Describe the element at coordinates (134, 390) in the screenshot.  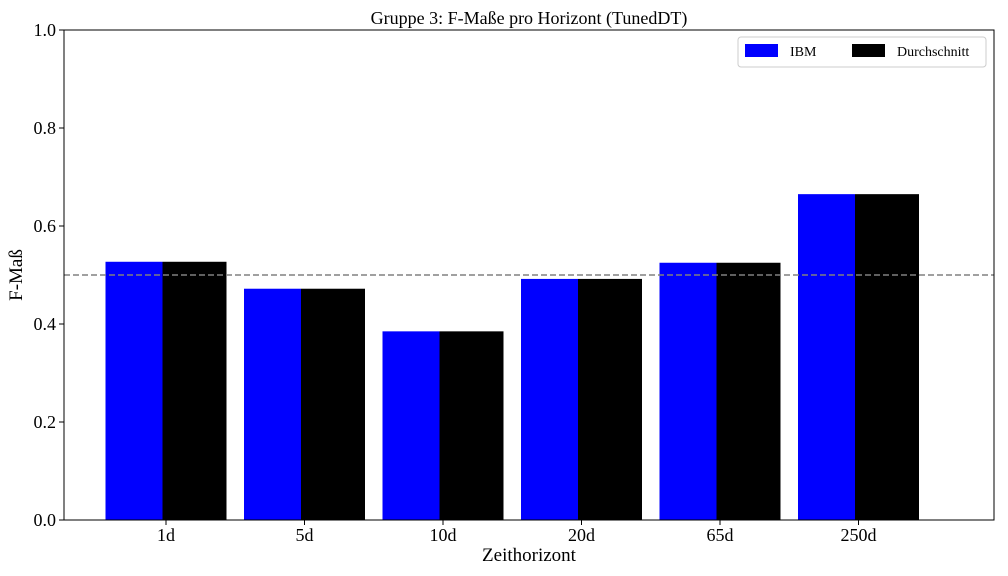
I see `bar-ibm-1d` at that location.